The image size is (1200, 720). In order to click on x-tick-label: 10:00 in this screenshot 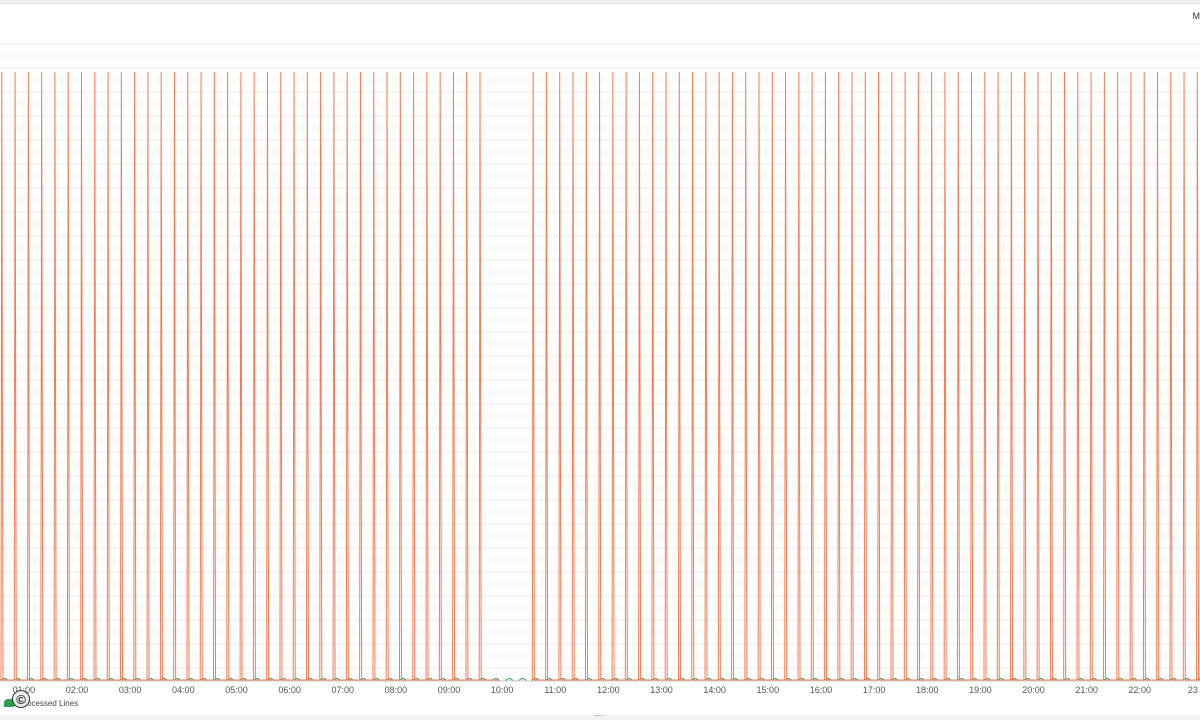, I will do `click(502, 690)`.